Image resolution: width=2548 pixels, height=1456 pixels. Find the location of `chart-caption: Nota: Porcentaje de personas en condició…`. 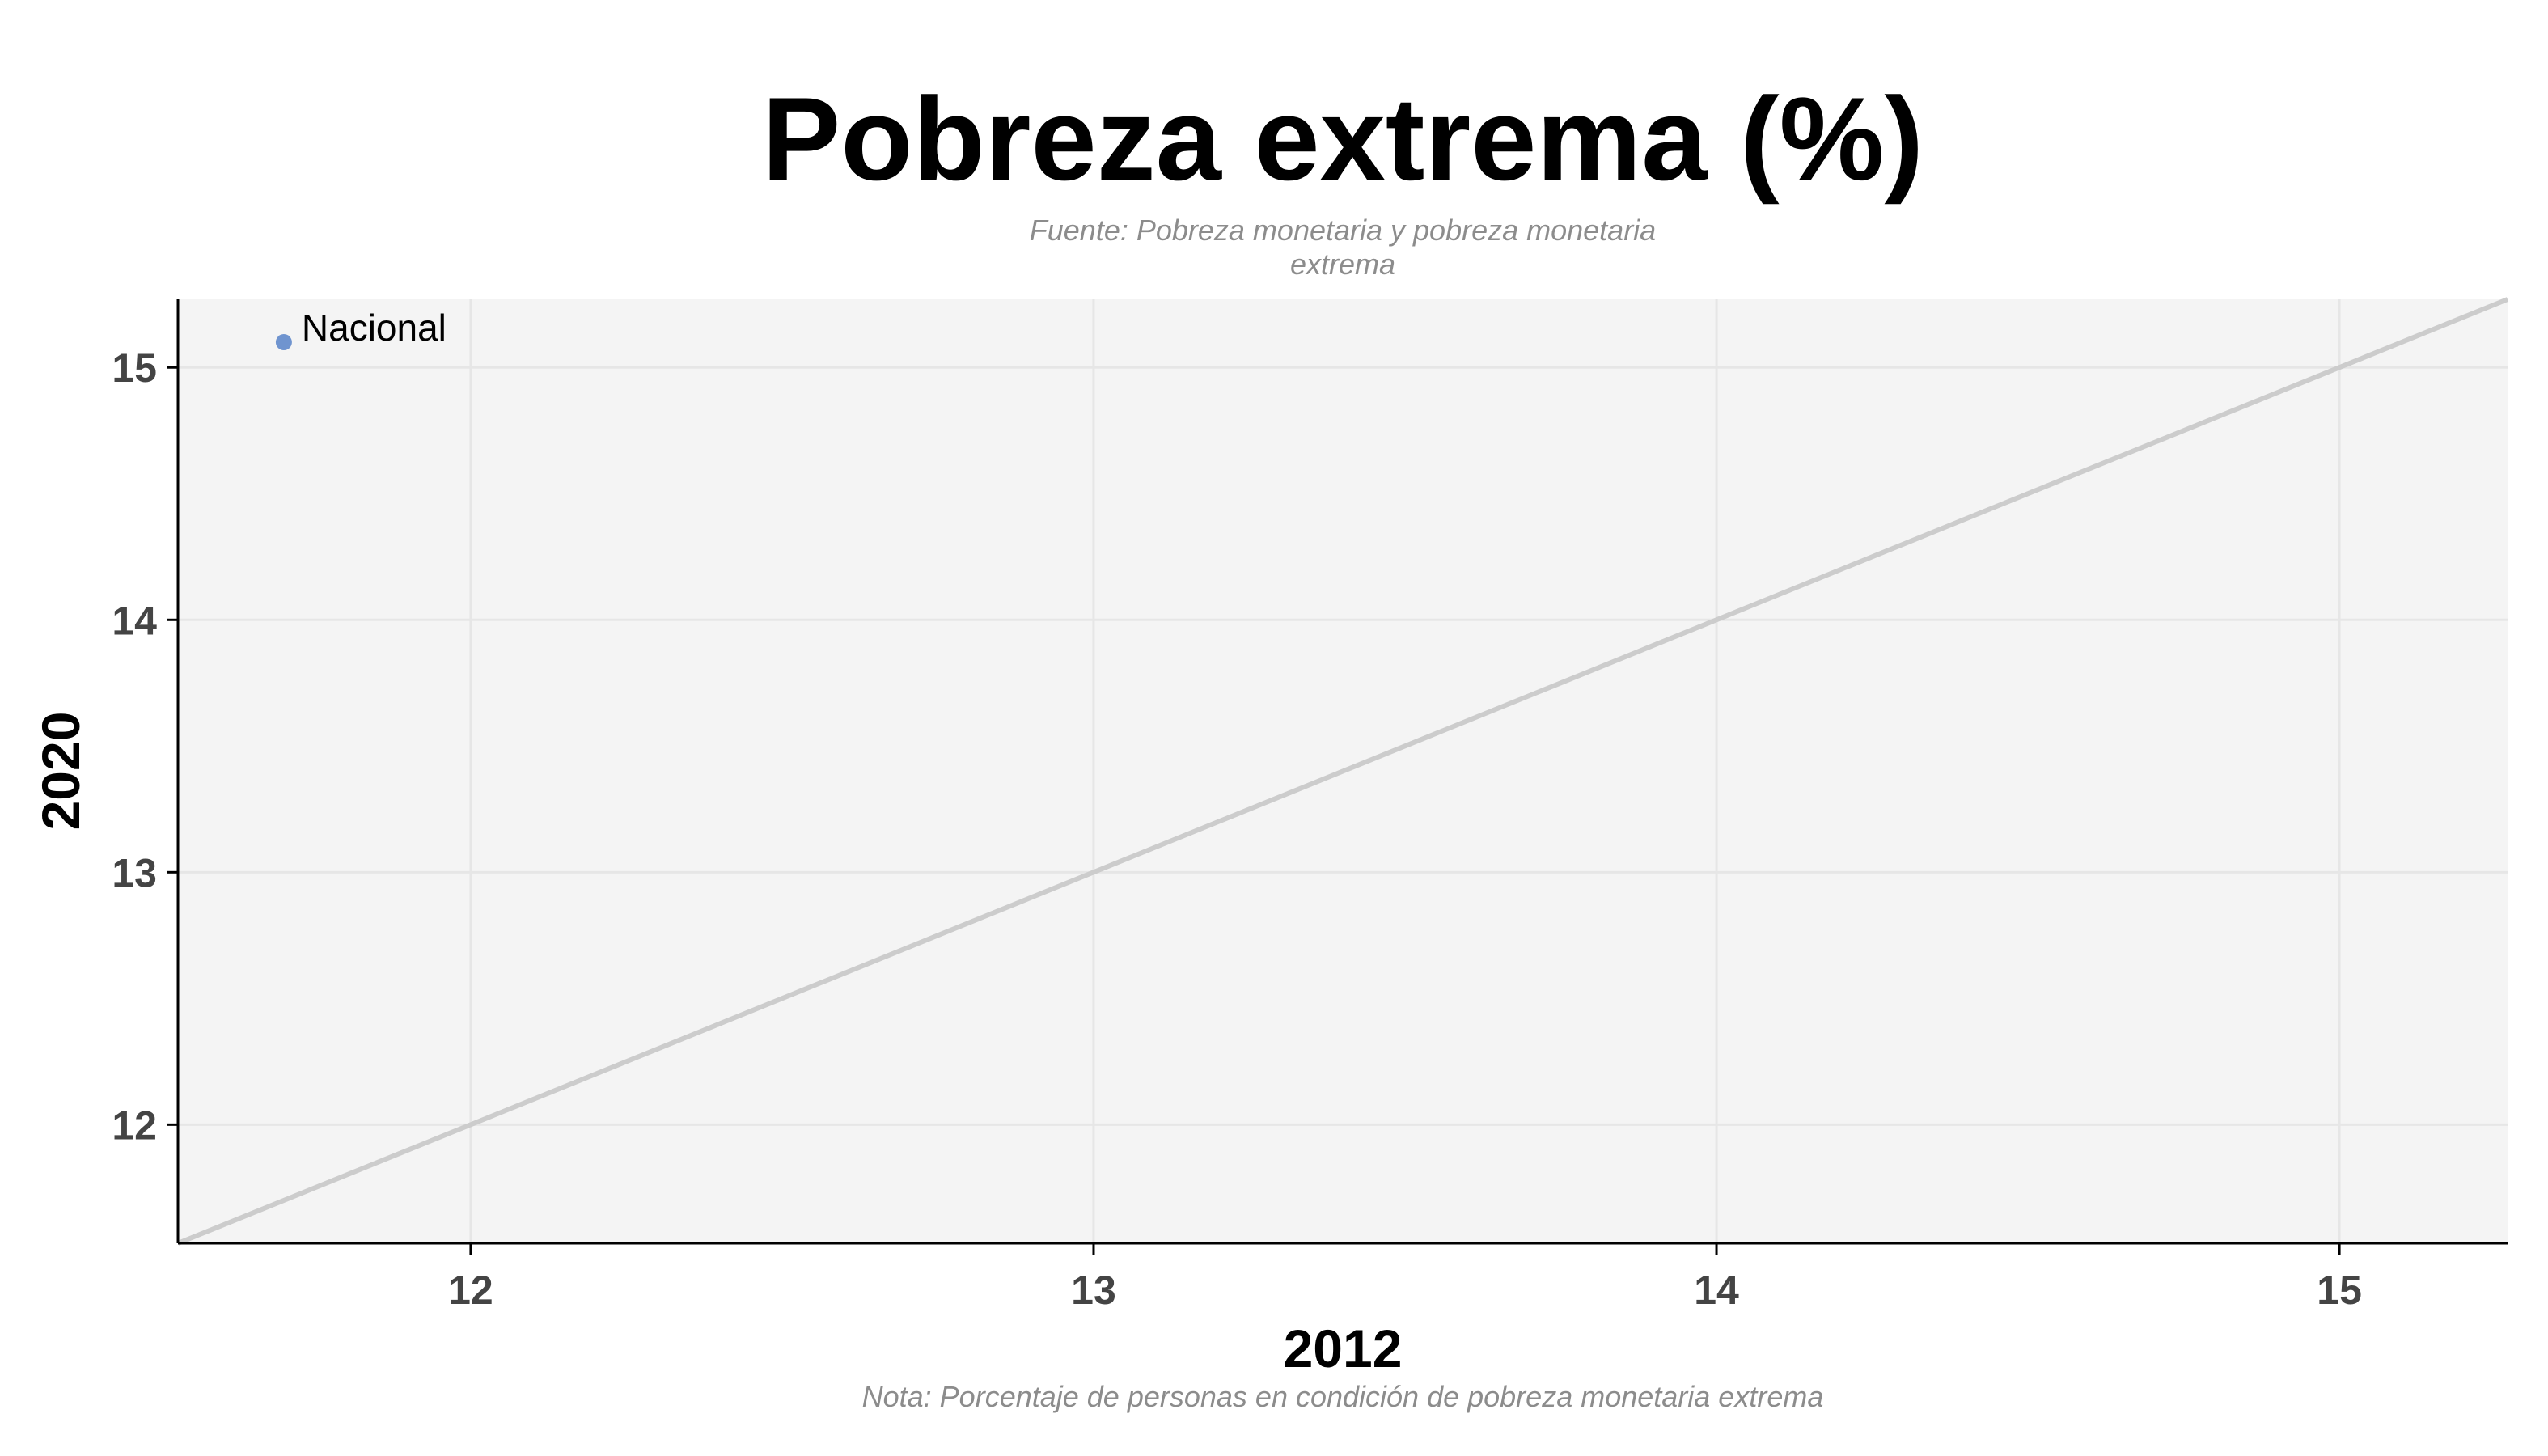

chart-caption: Nota: Porcentaje de personas en condició… is located at coordinates (1343, 1396).